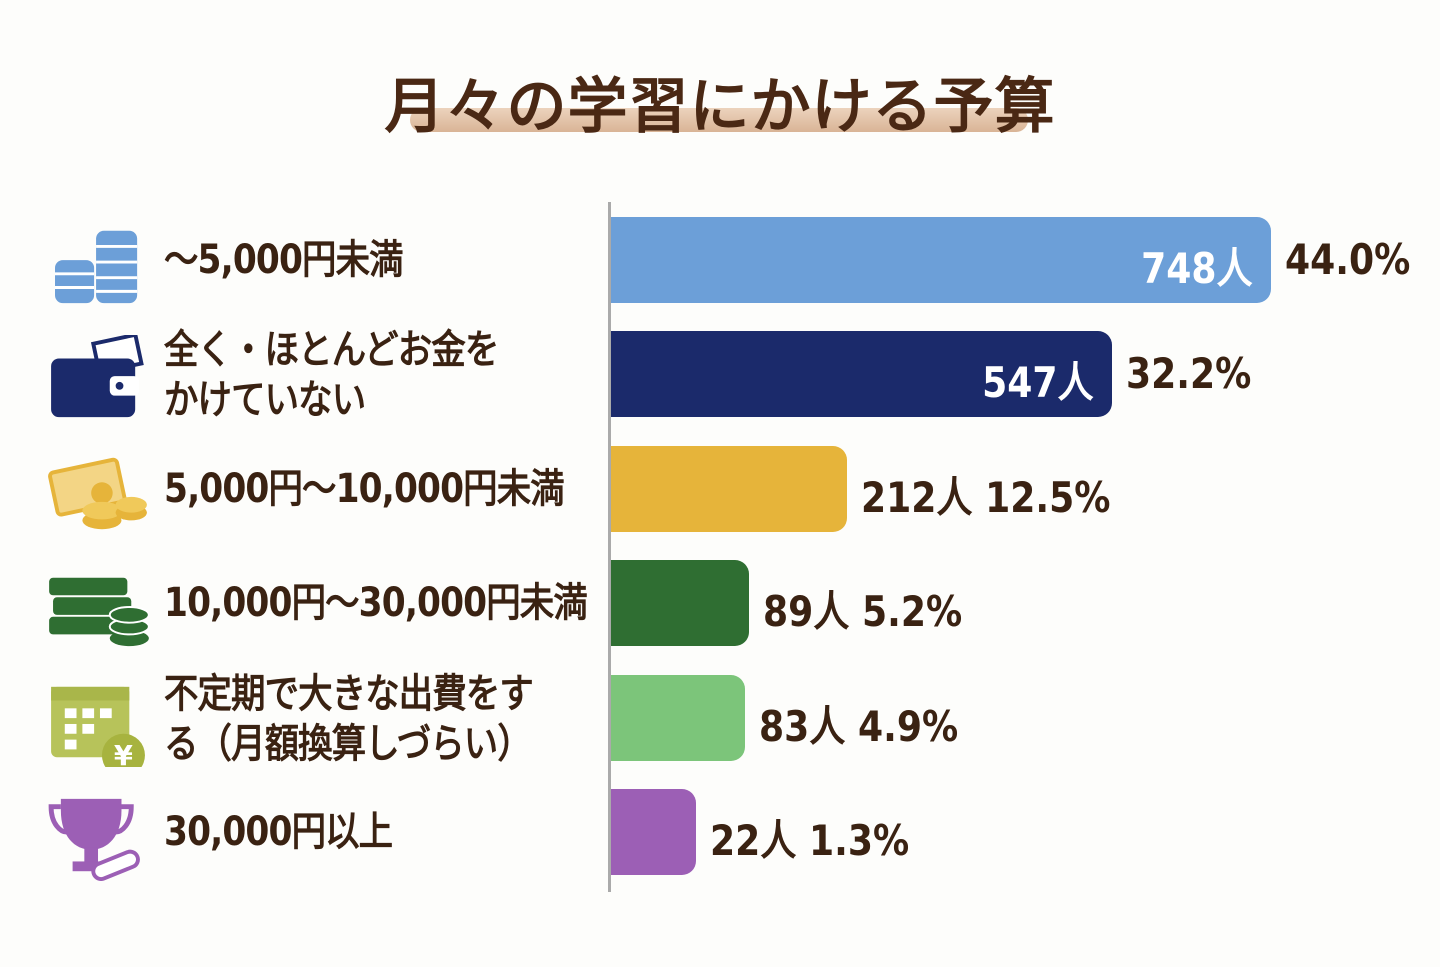 The height and width of the screenshot is (967, 1440). I want to click on value-label: 83人, so click(802, 726).